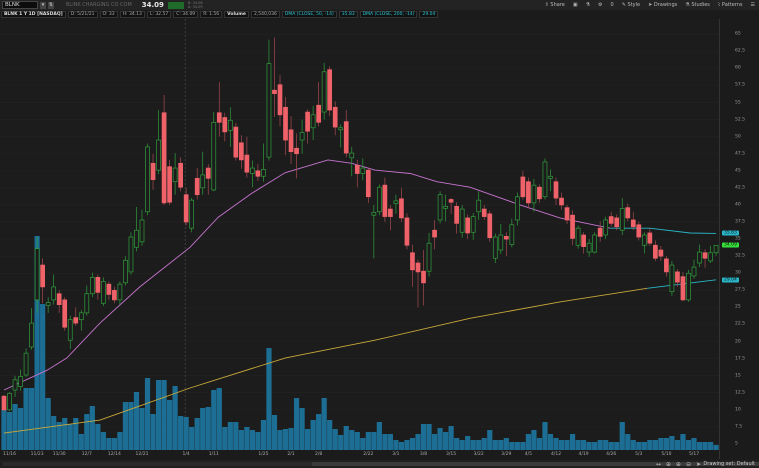  What do you see at coordinates (99, 5) in the screenshot?
I see `company-name: BLINK CHARGING CO COM` at bounding box center [99, 5].